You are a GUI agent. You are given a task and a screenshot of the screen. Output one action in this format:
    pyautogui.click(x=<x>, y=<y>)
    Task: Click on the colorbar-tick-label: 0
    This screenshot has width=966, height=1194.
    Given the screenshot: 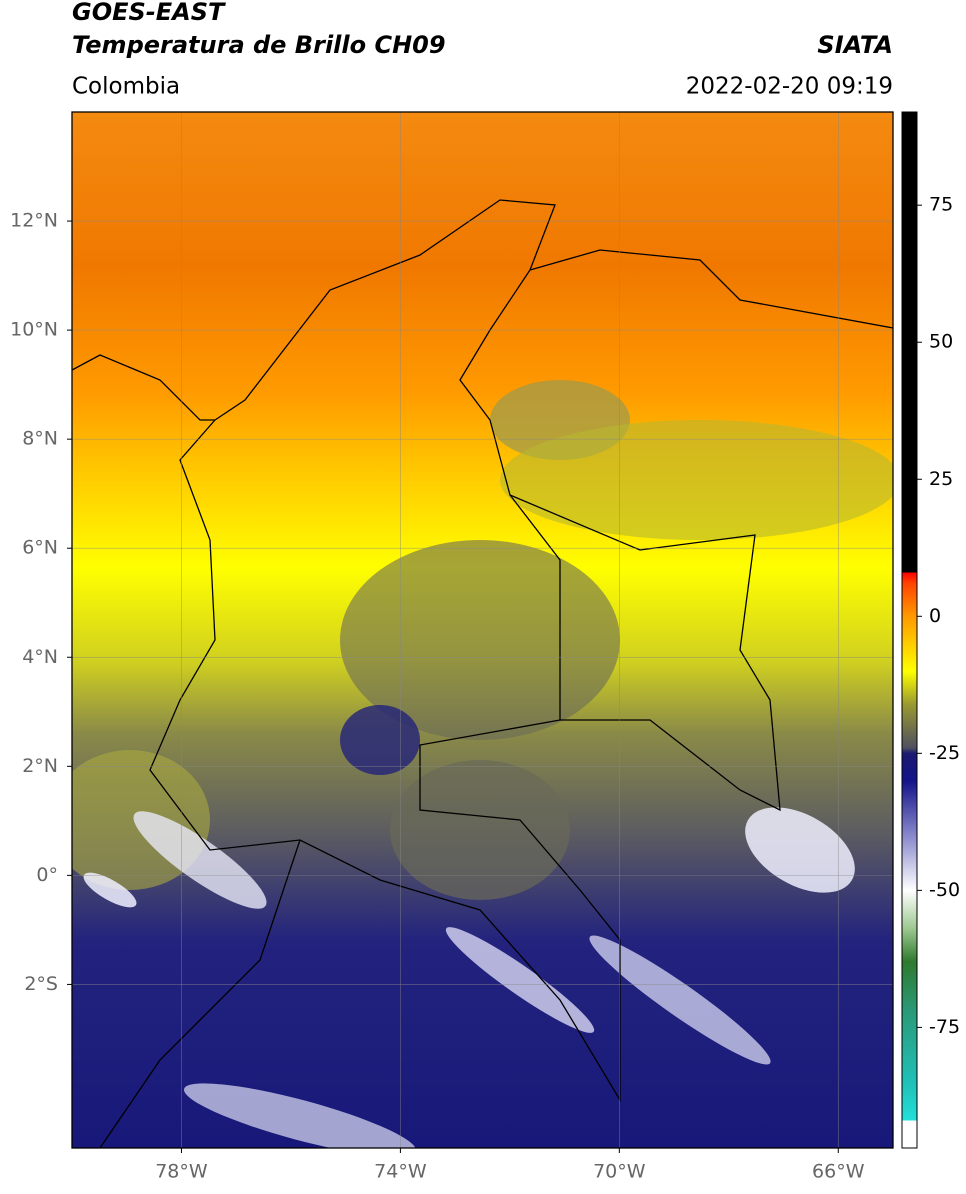 What is the action you would take?
    pyautogui.click(x=935, y=616)
    